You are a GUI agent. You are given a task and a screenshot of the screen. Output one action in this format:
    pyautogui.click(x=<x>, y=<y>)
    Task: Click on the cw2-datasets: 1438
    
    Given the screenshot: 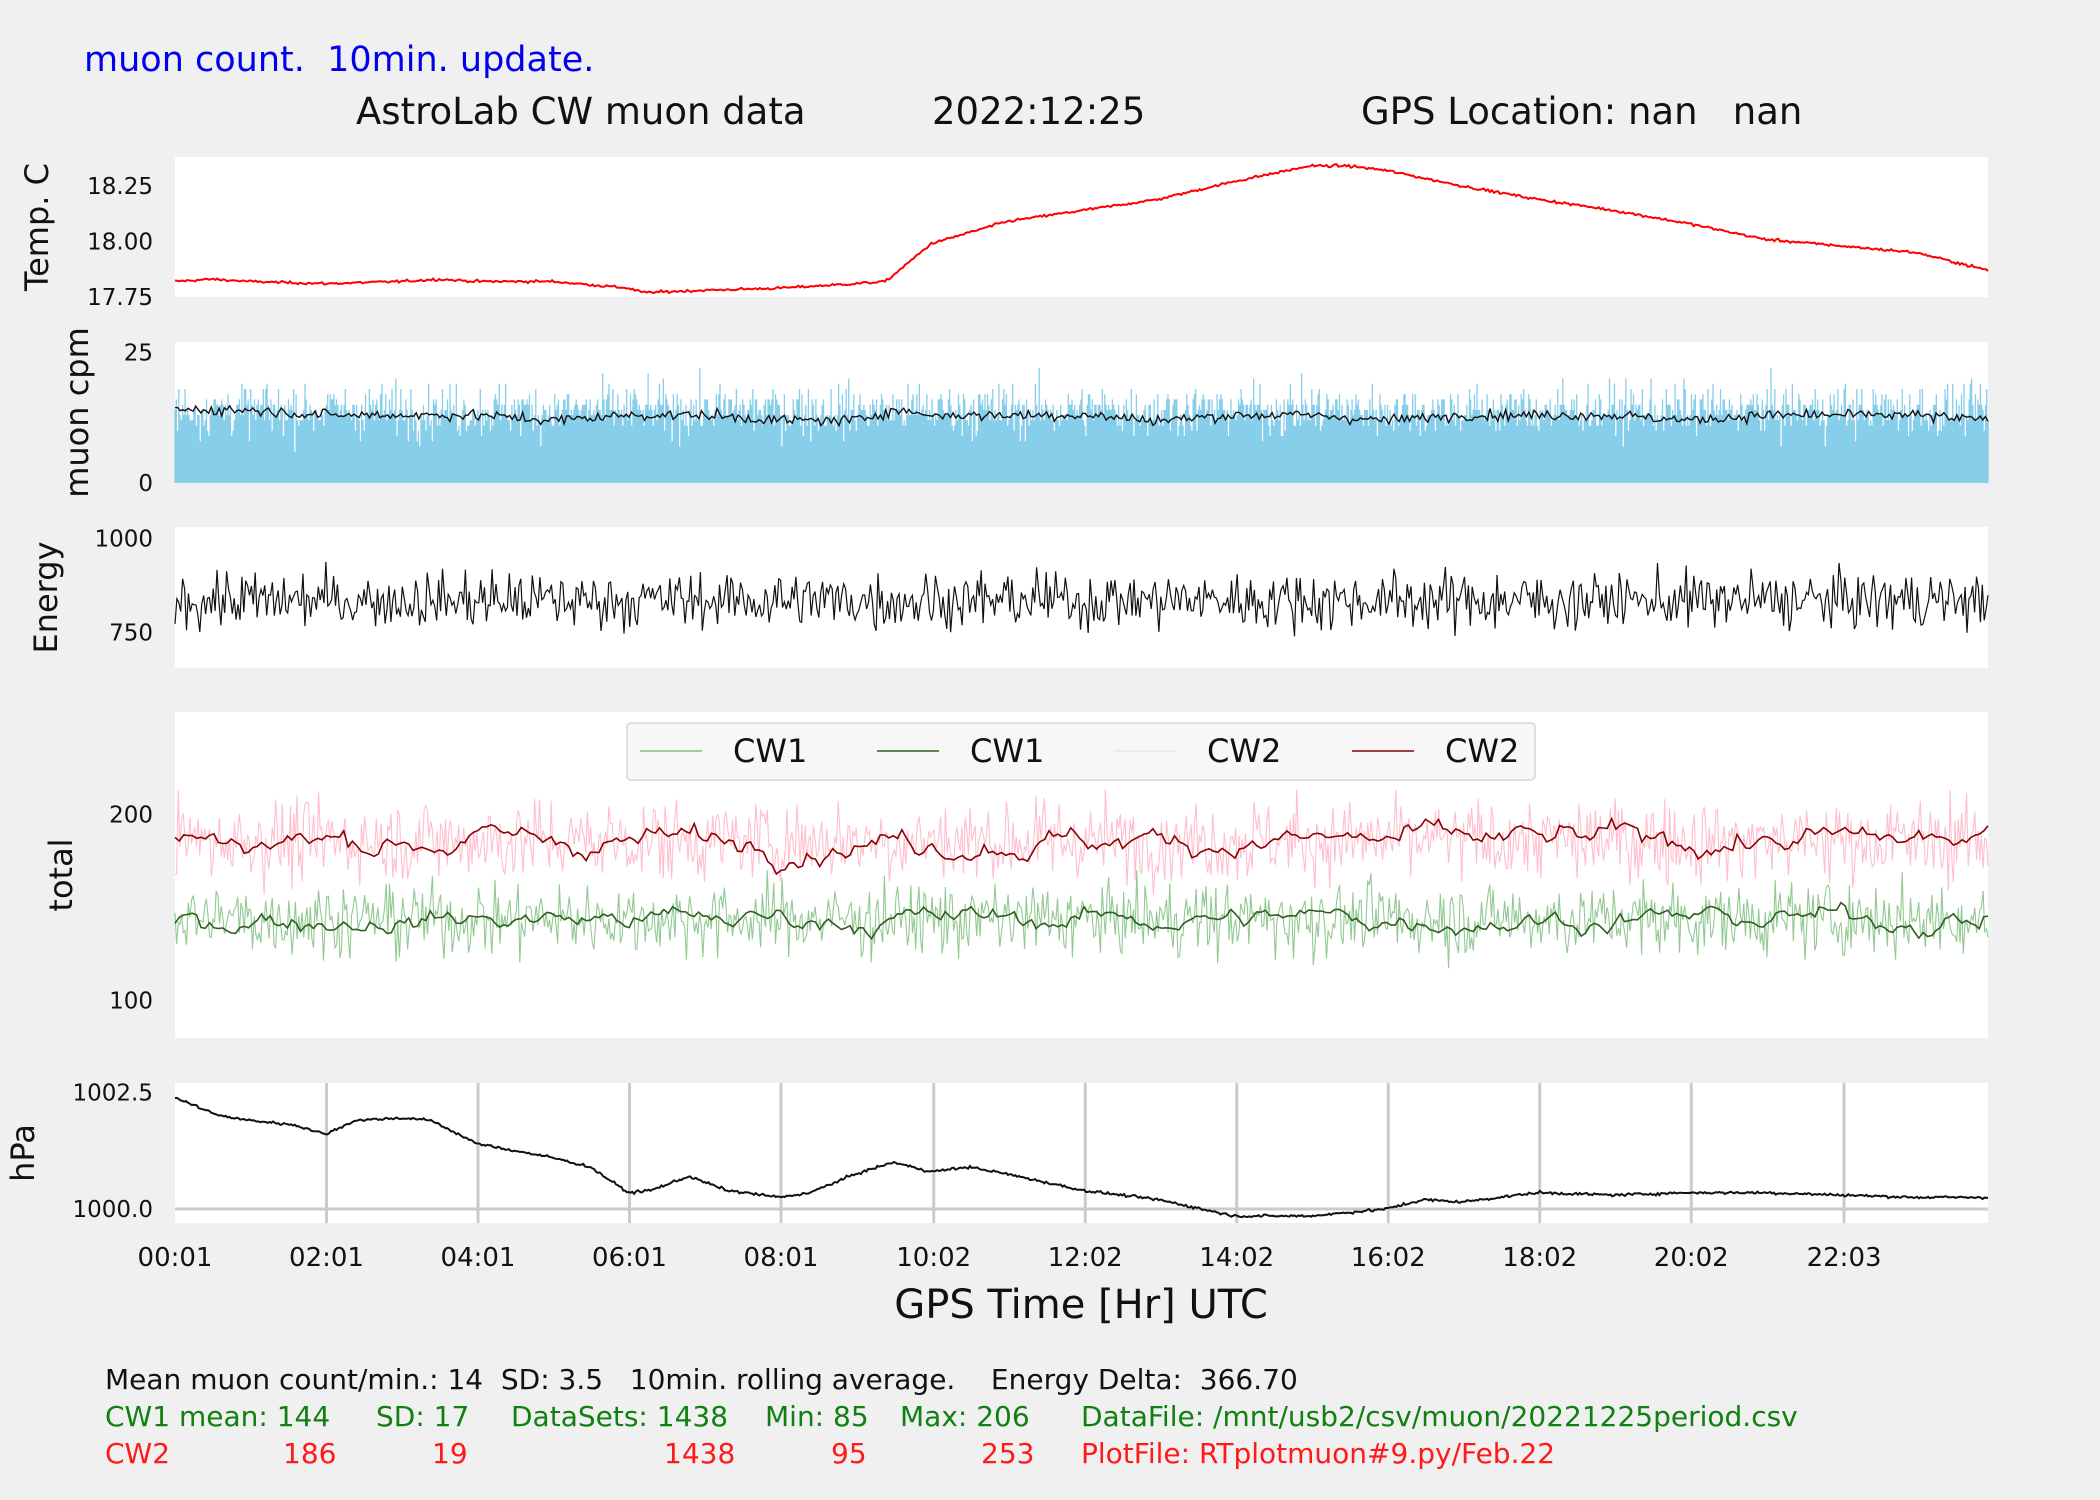 What is the action you would take?
    pyautogui.click(x=700, y=1453)
    